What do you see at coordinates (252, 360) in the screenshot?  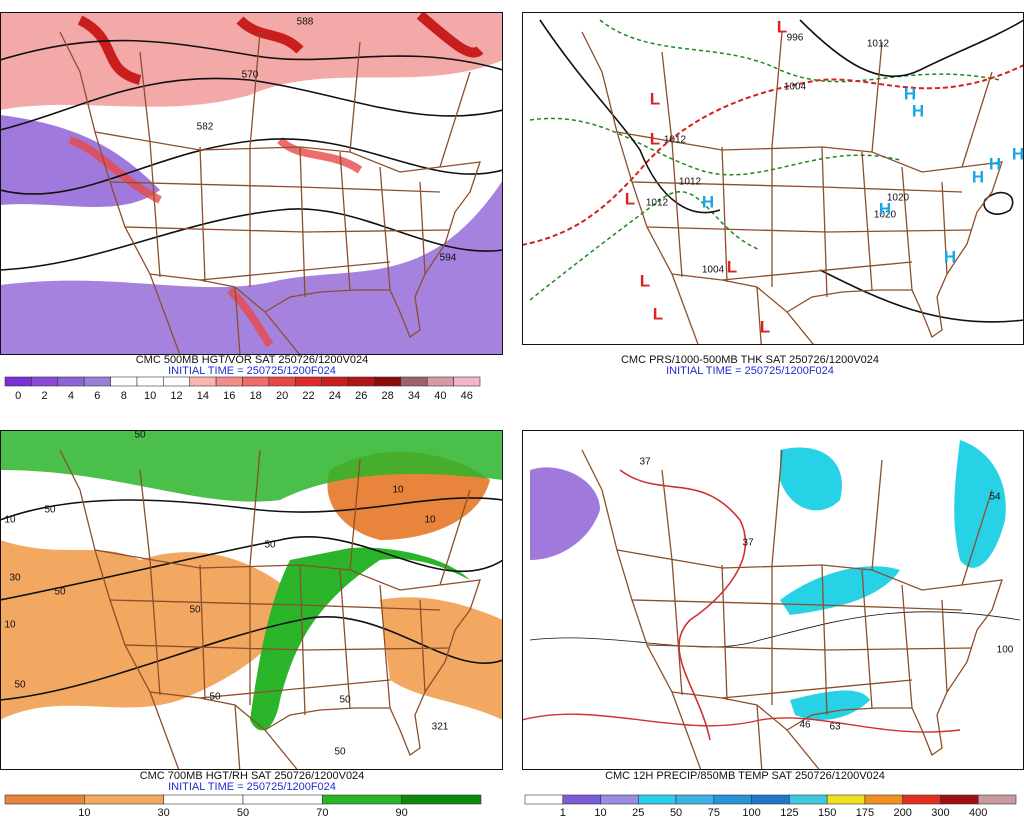 I see `panel-title: CMC 500MB HGT/VOR SAT 250726/1200V024` at bounding box center [252, 360].